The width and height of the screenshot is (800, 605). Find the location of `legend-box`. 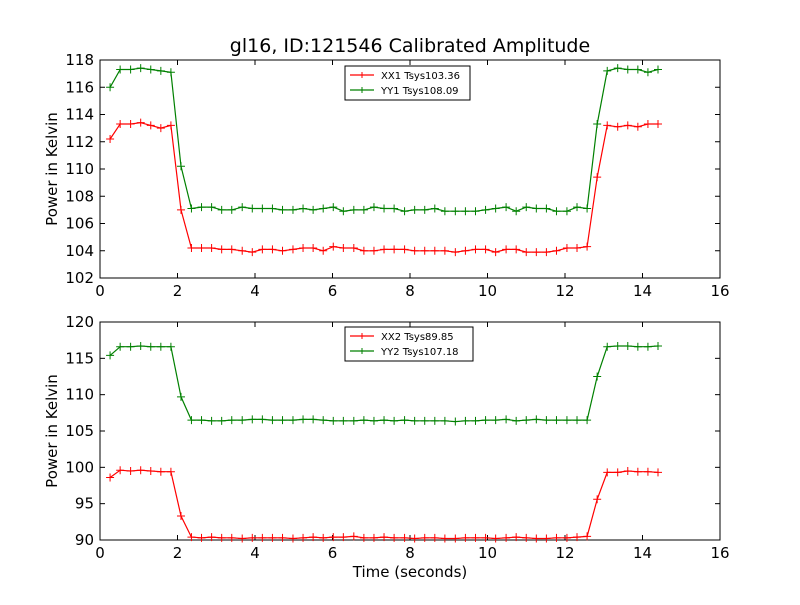

legend-box is located at coordinates (409, 344).